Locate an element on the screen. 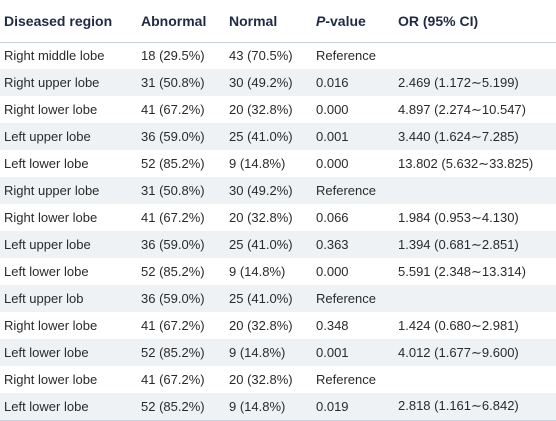 The width and height of the screenshot is (556, 421). cell-p-value: 0.016 is located at coordinates (332, 82).